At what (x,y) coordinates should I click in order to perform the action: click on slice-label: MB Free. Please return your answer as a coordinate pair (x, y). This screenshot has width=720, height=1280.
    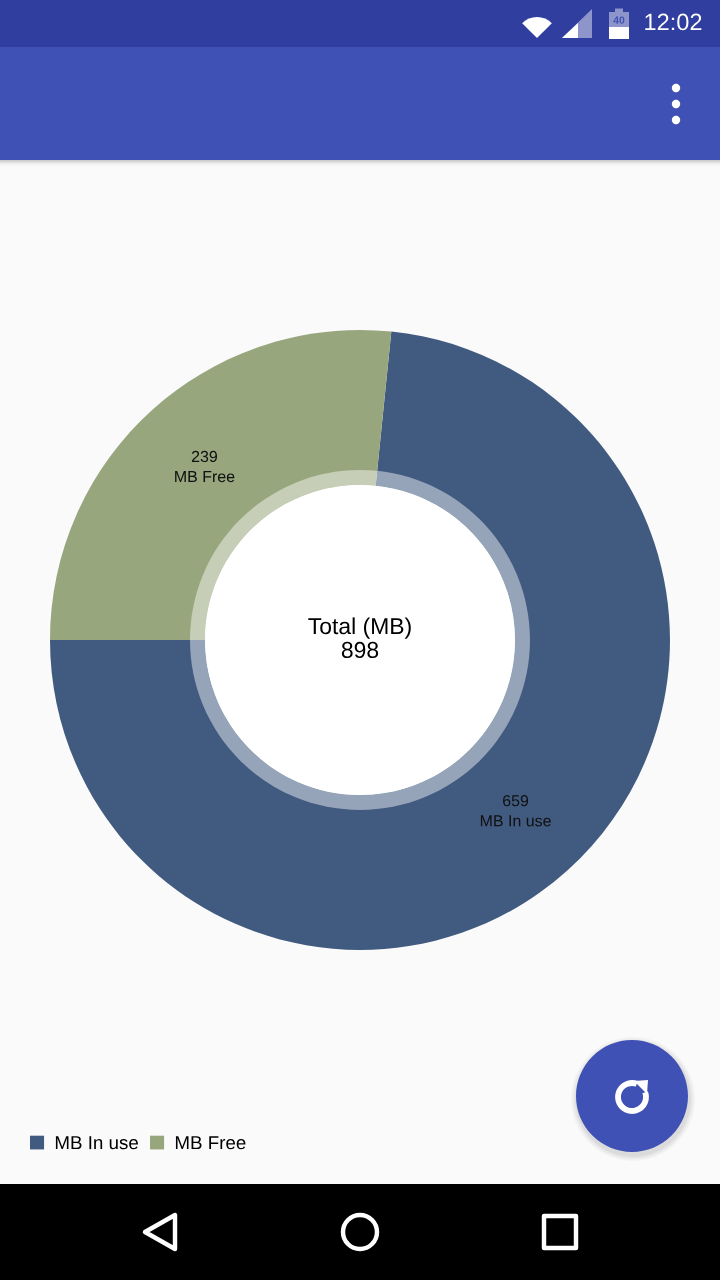
    Looking at the image, I should click on (205, 477).